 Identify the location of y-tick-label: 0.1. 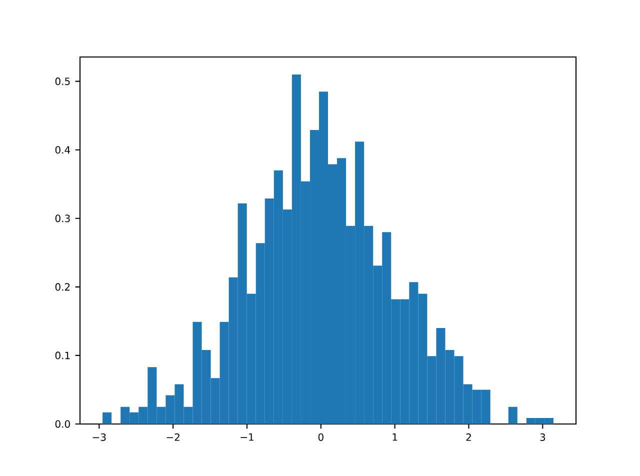
(62, 356).